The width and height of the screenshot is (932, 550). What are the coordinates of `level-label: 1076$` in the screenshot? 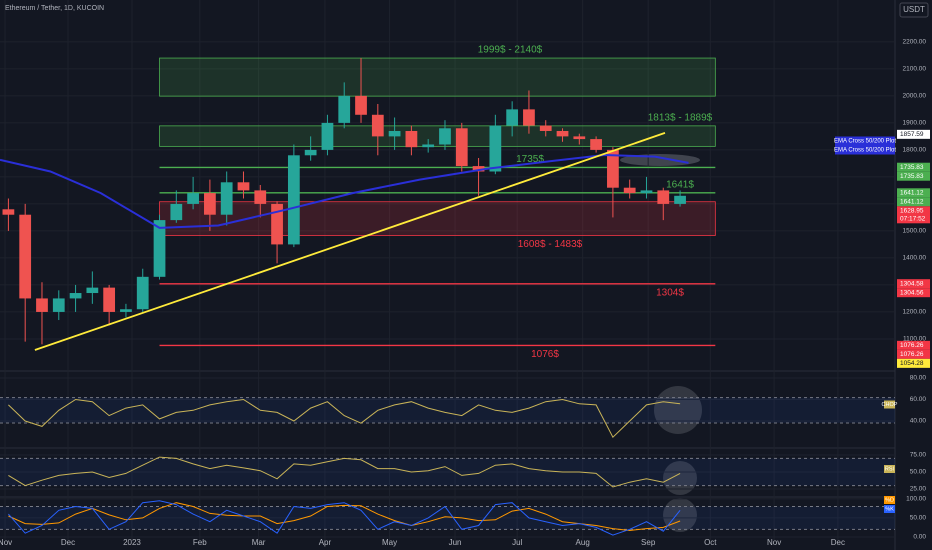 It's located at (545, 354).